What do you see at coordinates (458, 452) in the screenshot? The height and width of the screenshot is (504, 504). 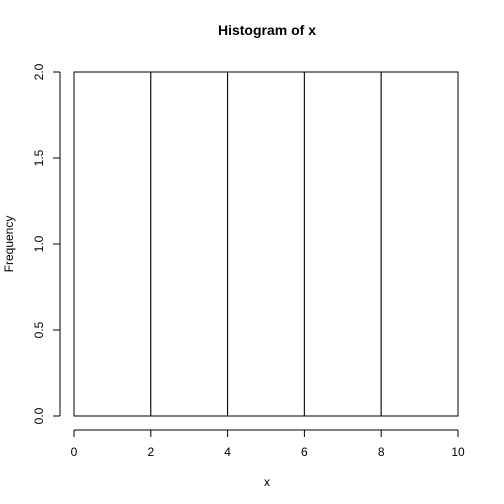 I see `x-tick-label: 10` at bounding box center [458, 452].